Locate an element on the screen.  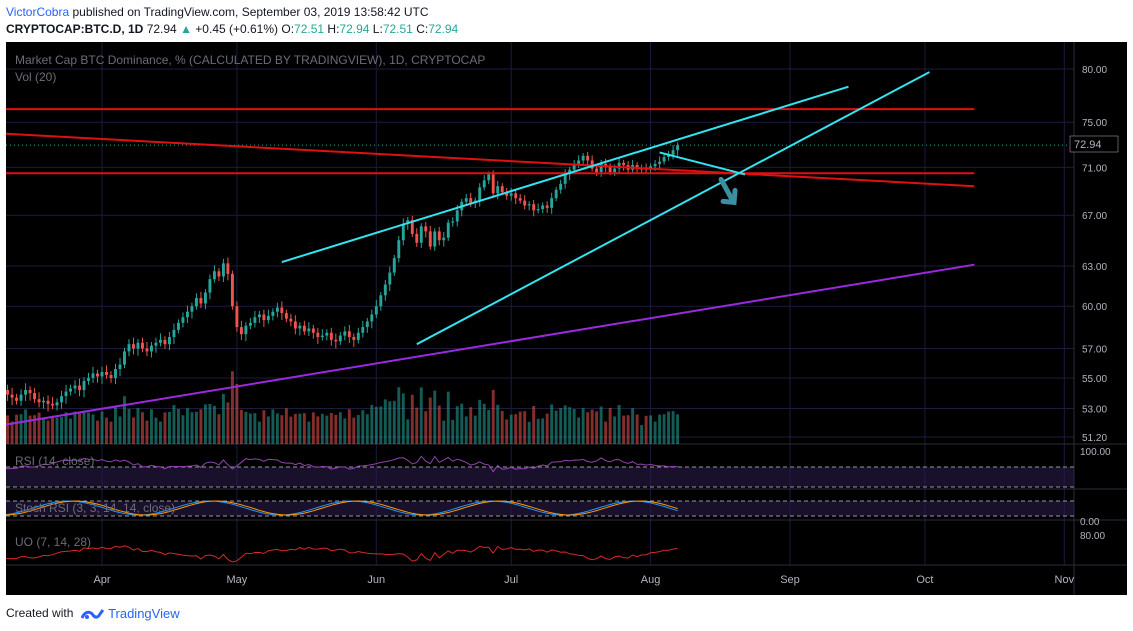
price-axis-tick: 67.00 is located at coordinates (1094, 216).